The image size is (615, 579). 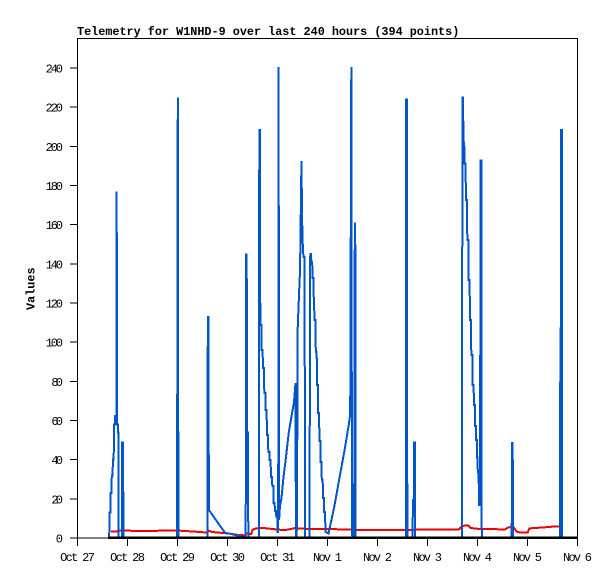 I want to click on svg-text: Oct 29, so click(x=177, y=558).